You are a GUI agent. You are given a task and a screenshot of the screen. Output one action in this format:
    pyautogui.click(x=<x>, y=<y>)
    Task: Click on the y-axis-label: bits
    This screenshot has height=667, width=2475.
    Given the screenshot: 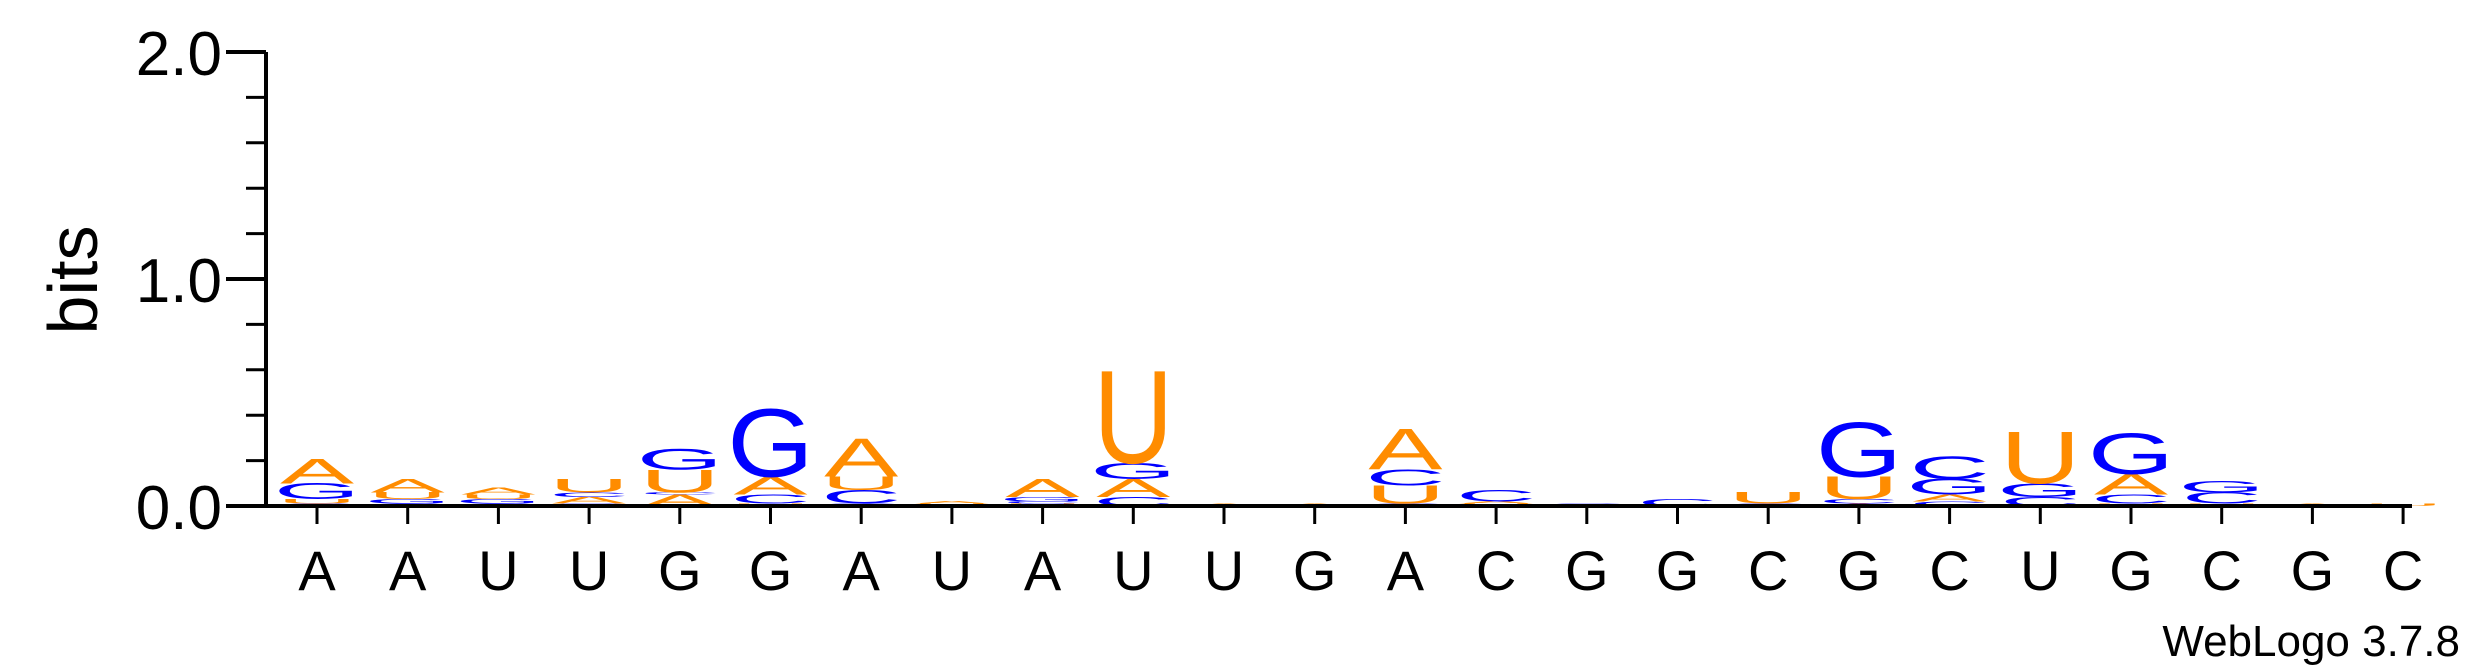 What is the action you would take?
    pyautogui.click(x=73, y=280)
    